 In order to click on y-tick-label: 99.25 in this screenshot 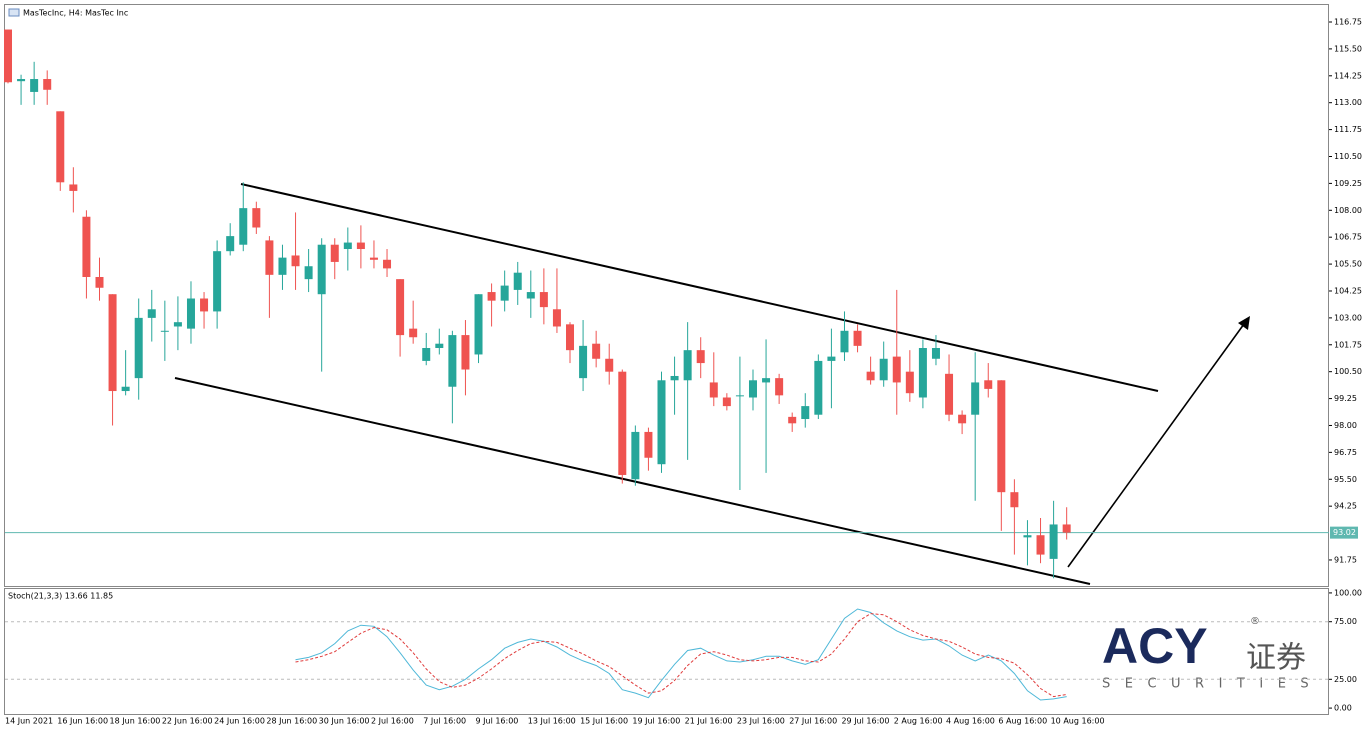, I will do `click(1345, 398)`.